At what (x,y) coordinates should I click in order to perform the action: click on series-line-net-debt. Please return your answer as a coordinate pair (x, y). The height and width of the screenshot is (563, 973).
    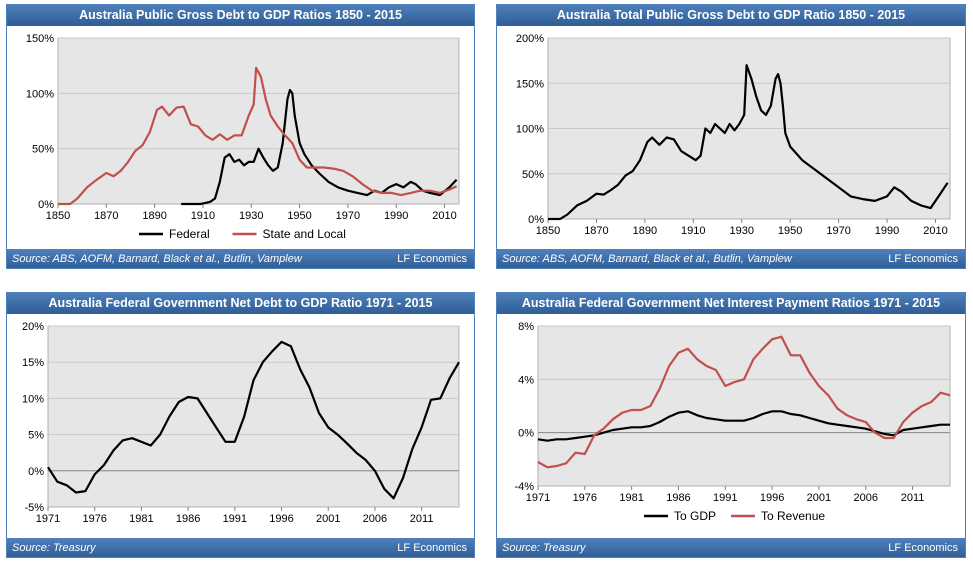
    Looking at the image, I should click on (253, 420).